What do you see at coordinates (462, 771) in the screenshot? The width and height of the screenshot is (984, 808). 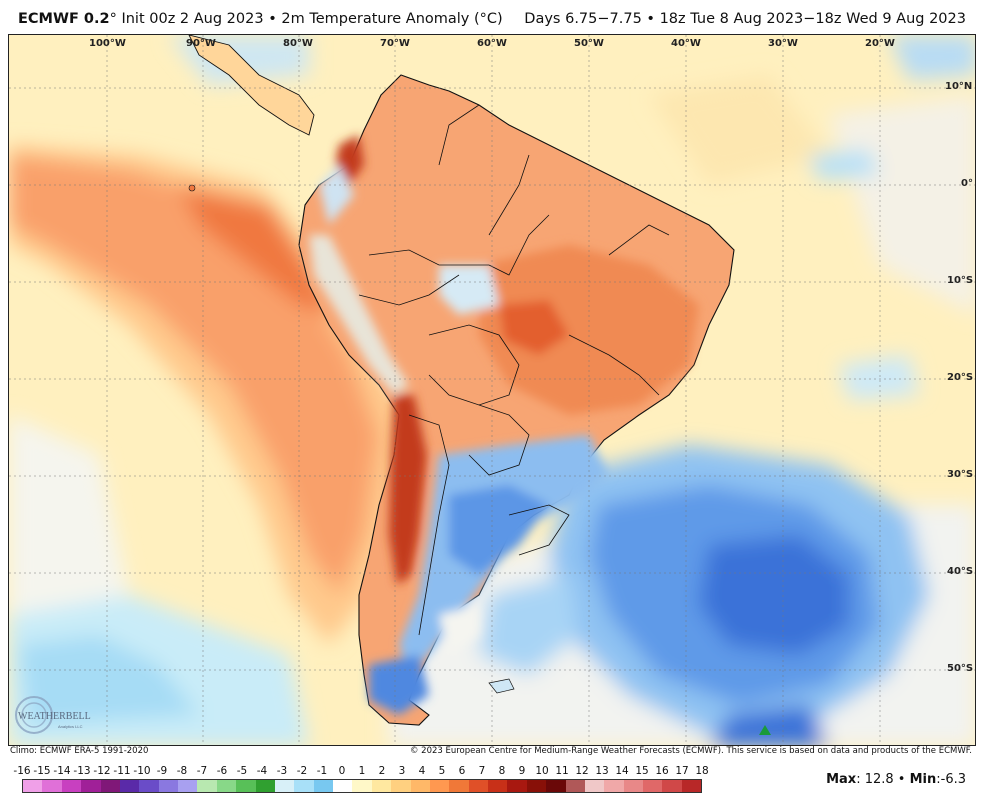 I see `colorbar-tick-label: 6` at bounding box center [462, 771].